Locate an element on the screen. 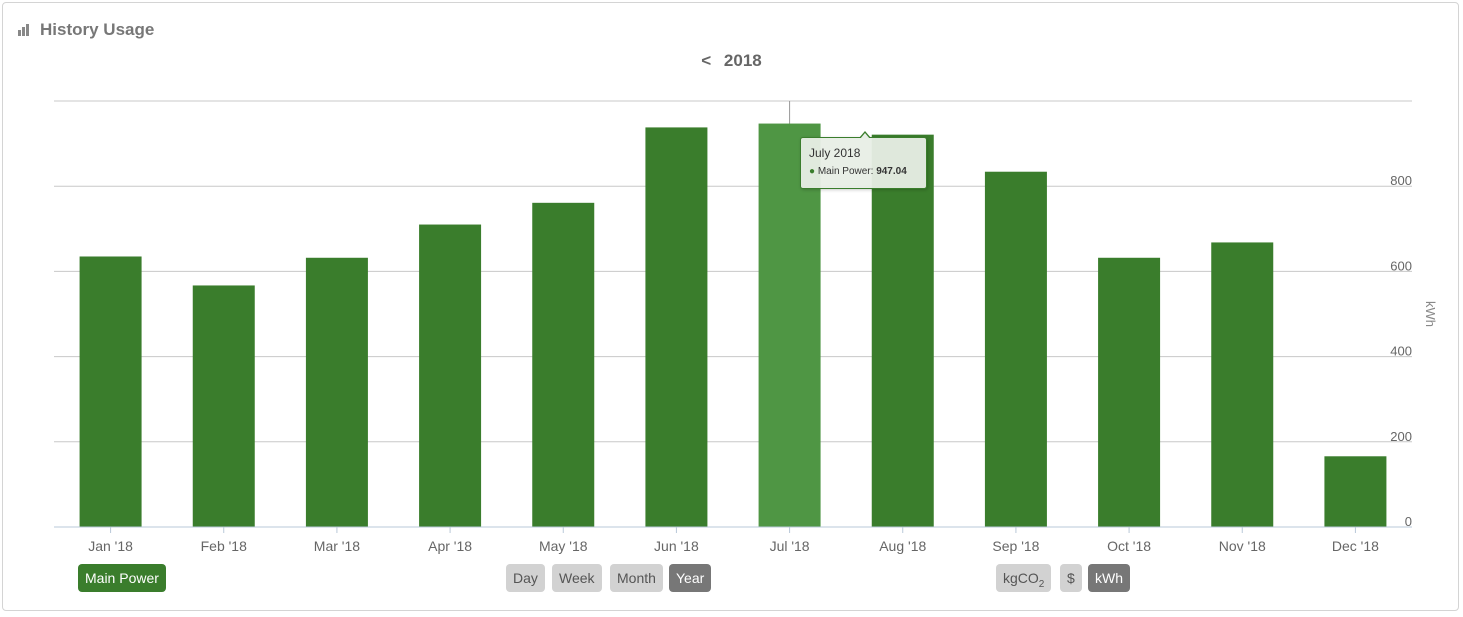 This screenshot has height=617, width=1463. y-tick-label: 600 is located at coordinates (1401, 265).